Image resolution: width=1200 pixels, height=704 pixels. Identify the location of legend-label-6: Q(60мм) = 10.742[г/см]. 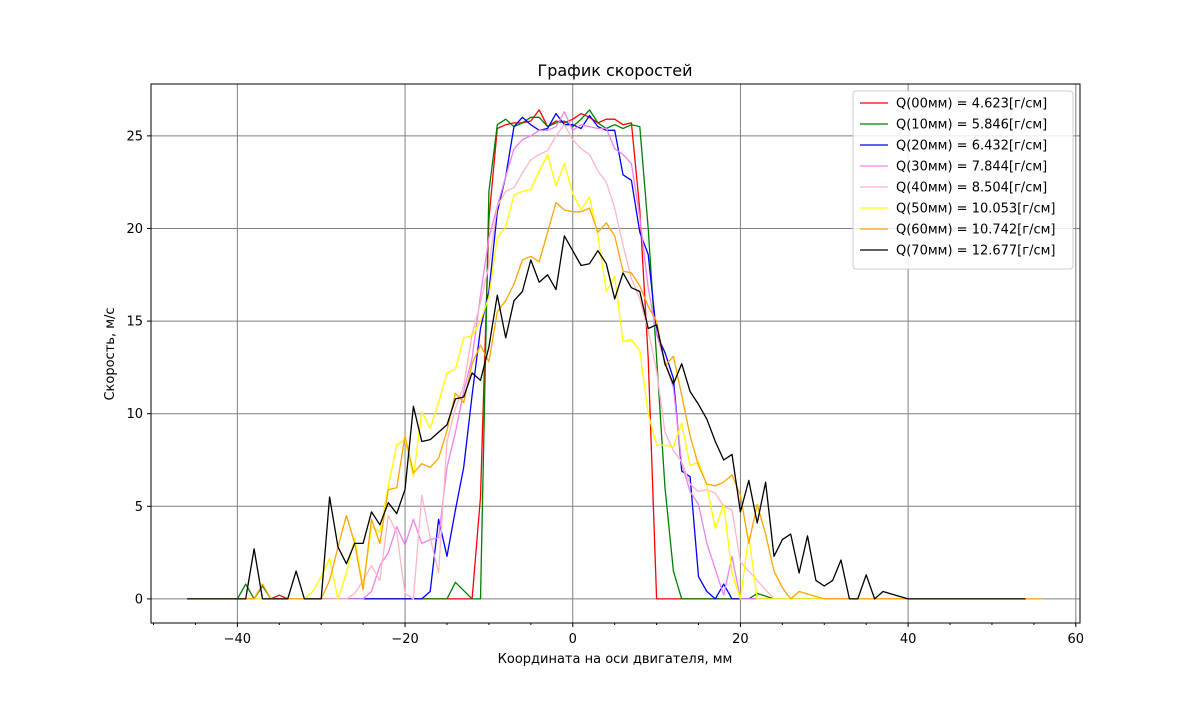
(976, 230).